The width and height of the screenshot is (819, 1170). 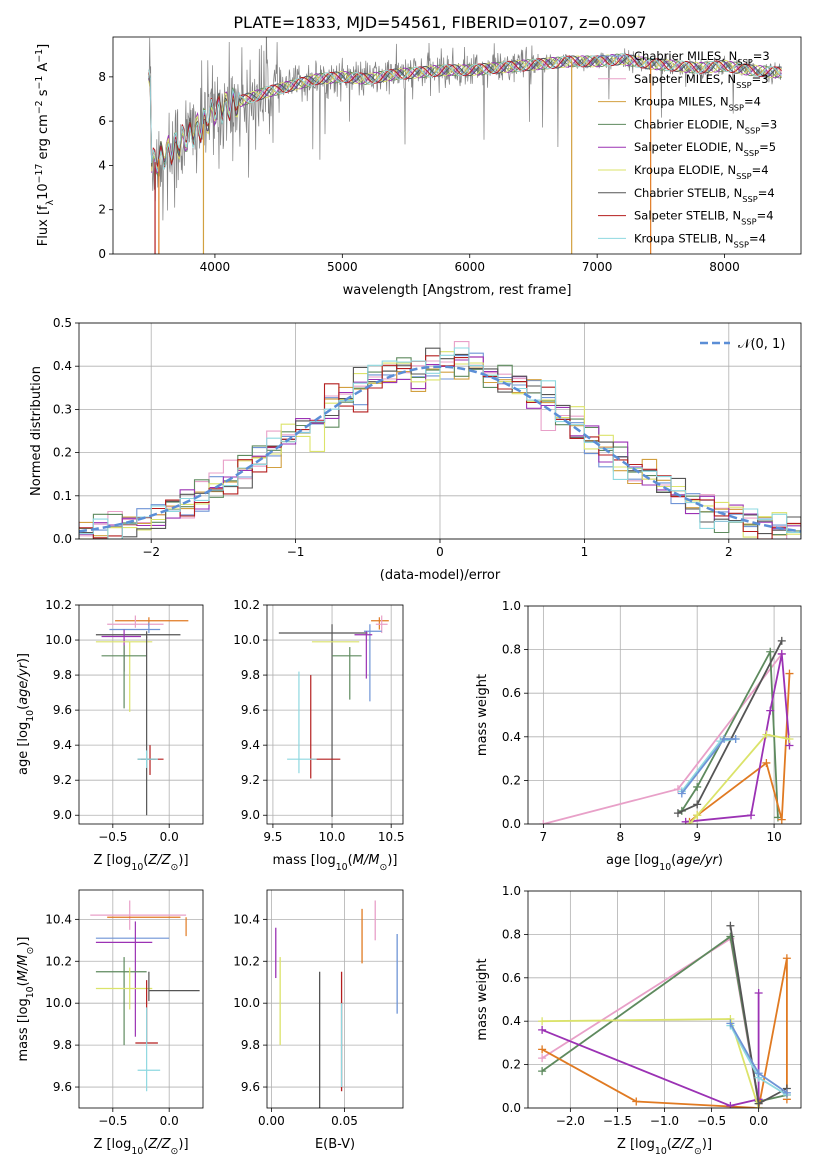 What do you see at coordinates (705, 149) in the screenshot?
I see `legend-entry: Salpeter ELODIE, NSSP=5` at bounding box center [705, 149].